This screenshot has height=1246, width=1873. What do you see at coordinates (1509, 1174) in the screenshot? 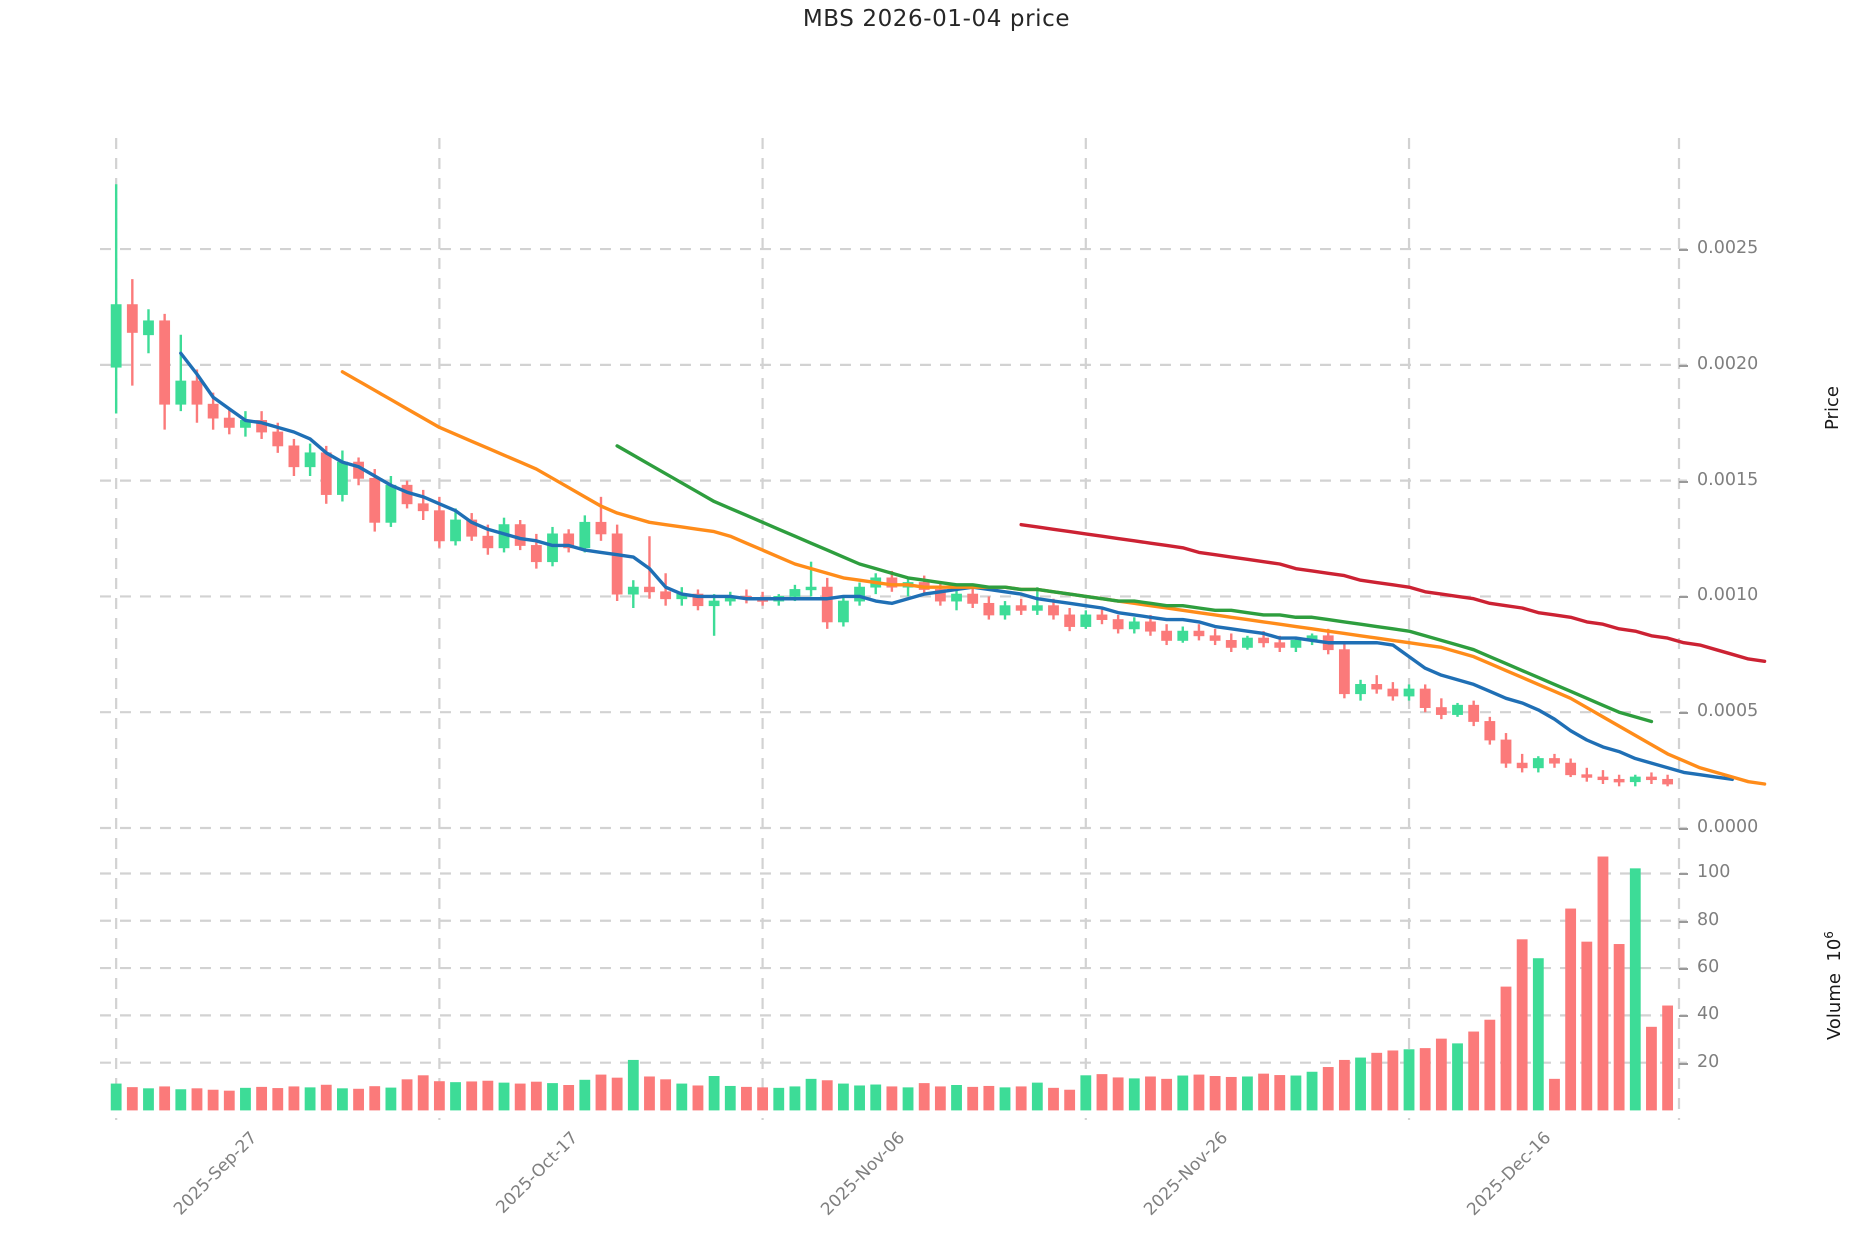
I see `x-tick-label: 2025-Dec-16` at bounding box center [1509, 1174].